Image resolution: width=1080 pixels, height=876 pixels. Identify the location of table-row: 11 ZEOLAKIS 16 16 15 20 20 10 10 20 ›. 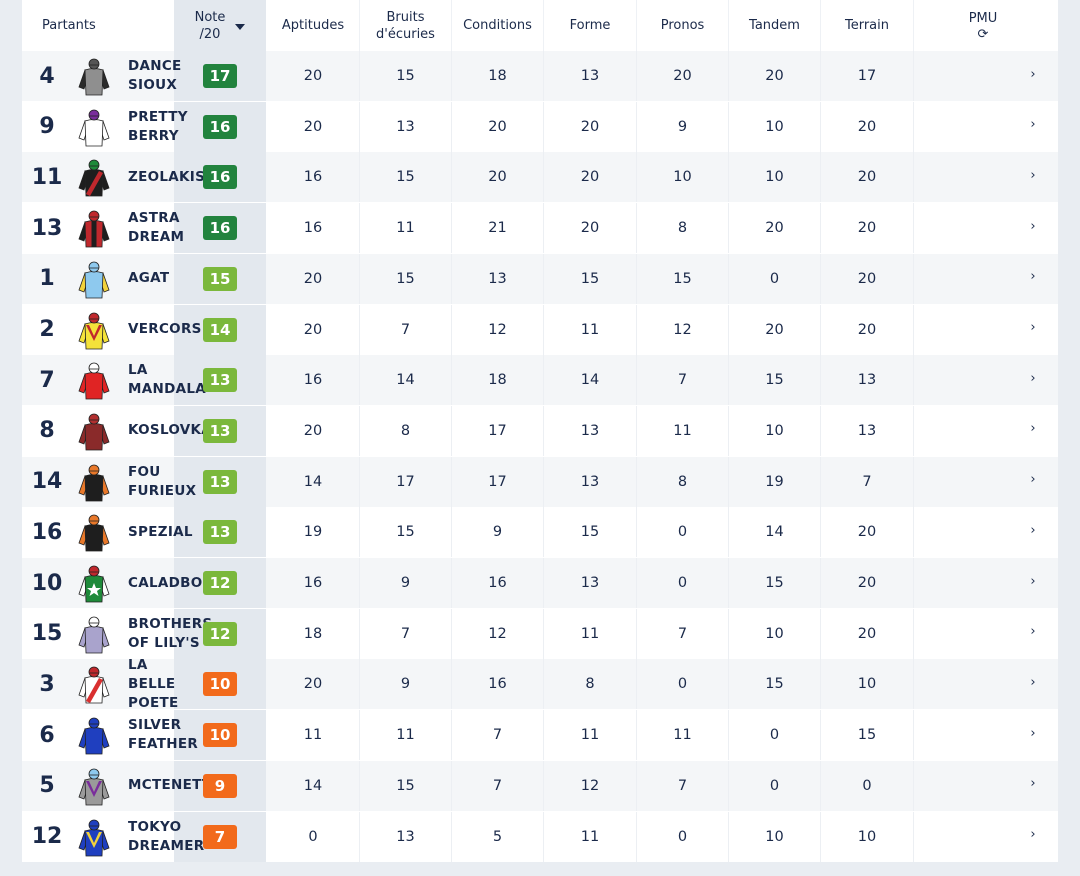
(540, 177).